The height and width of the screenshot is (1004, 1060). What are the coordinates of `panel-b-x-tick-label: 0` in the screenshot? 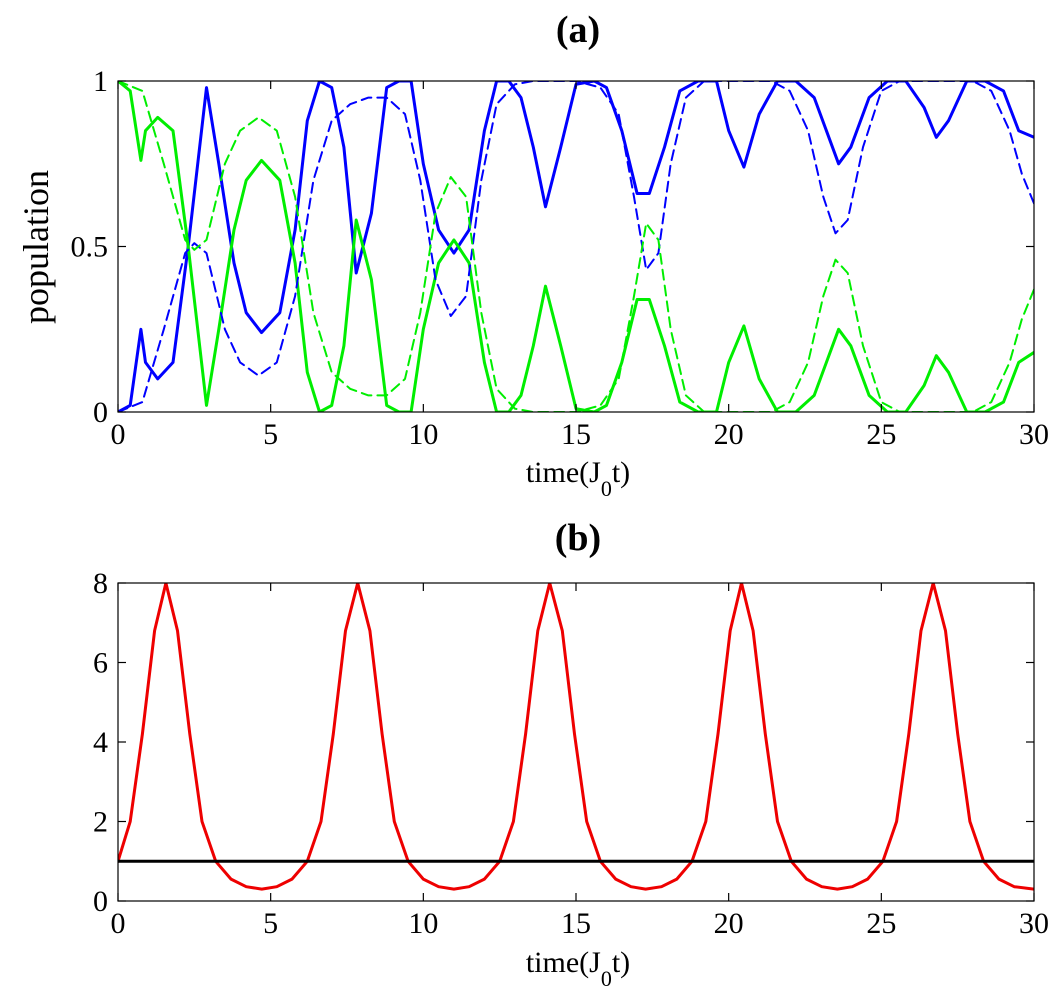 It's located at (118, 923).